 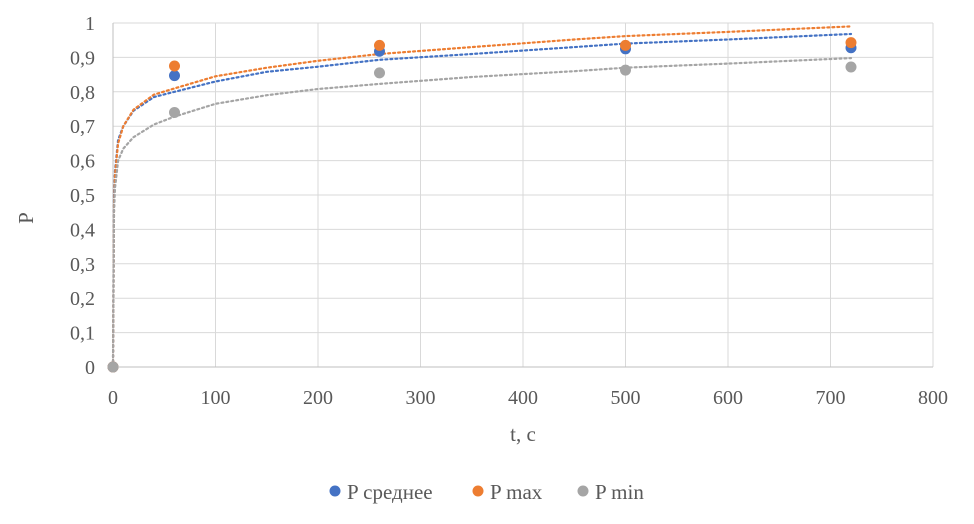 I want to click on x-tick-label: 600, so click(x=728, y=398).